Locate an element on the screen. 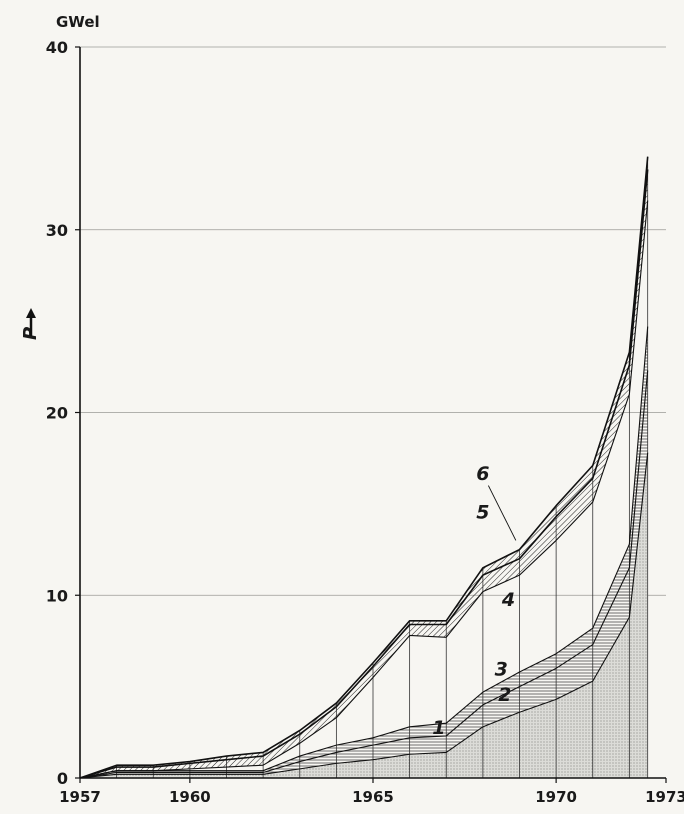 The height and width of the screenshot is (814, 684). x-tick-label: 1960 is located at coordinates (190, 797).